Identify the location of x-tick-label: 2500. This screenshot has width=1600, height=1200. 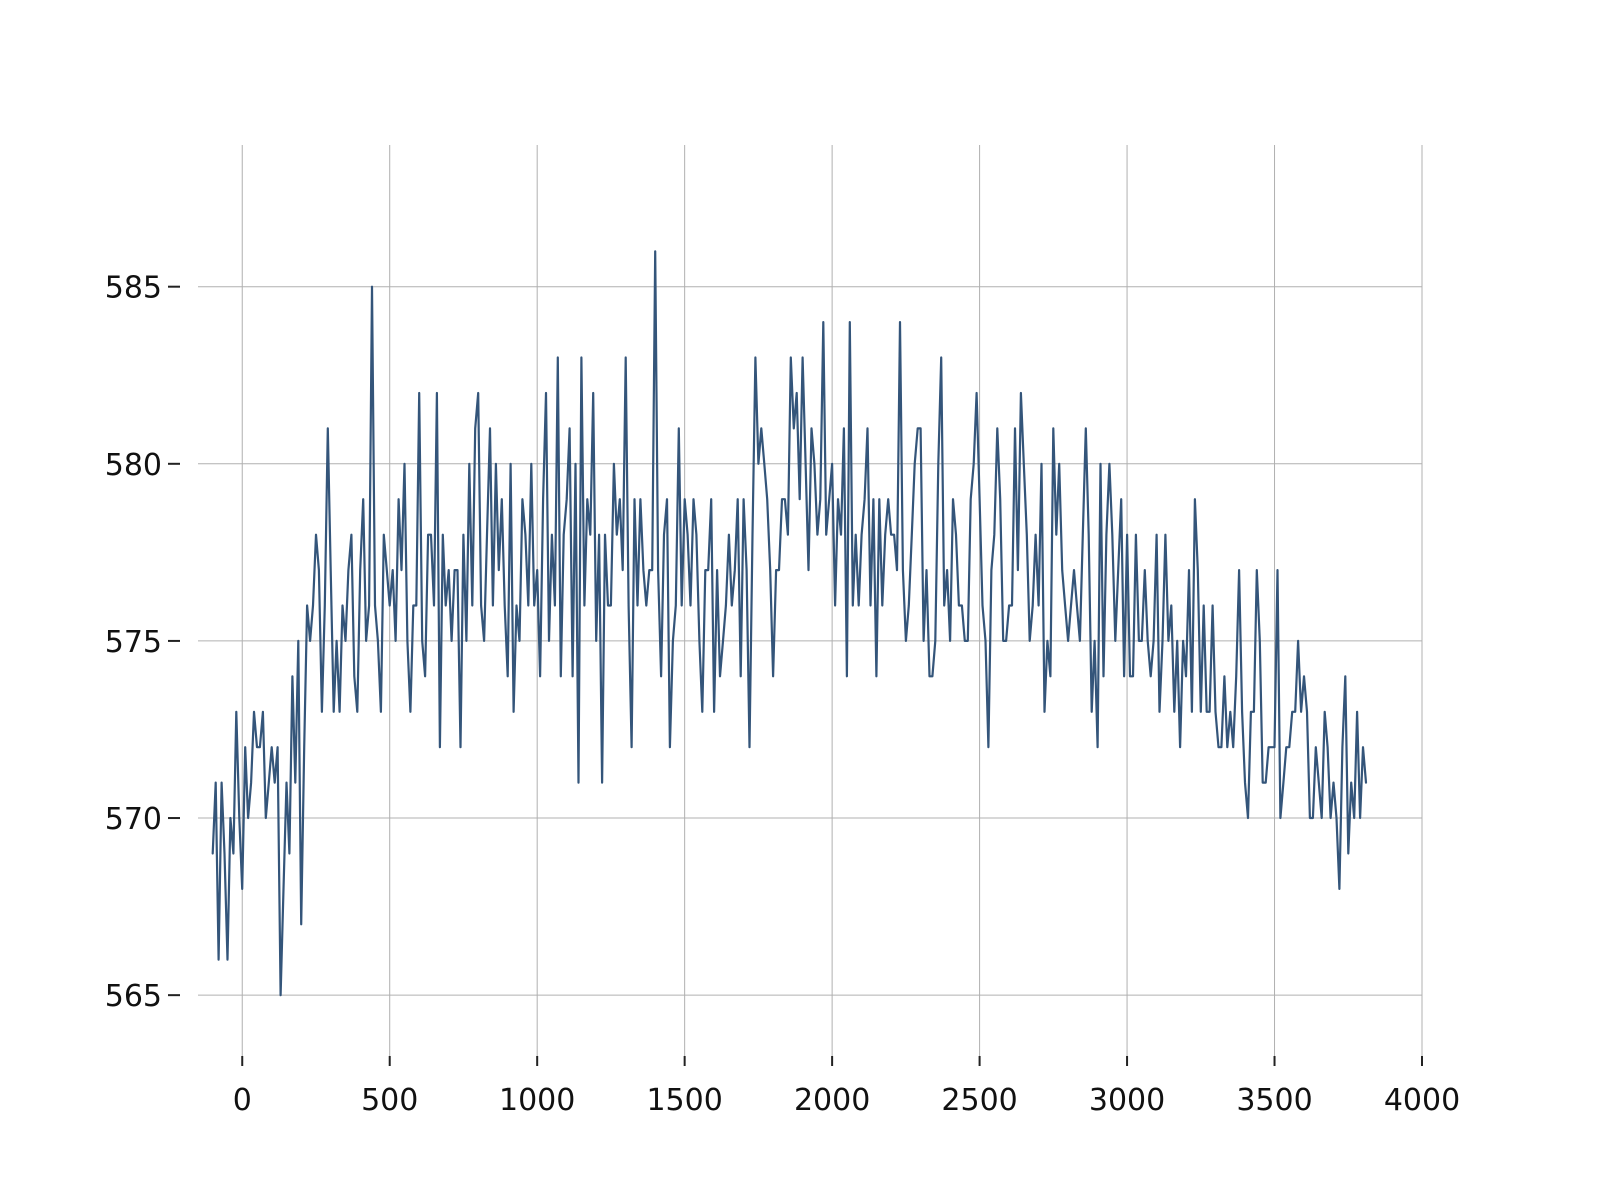
(979, 1100).